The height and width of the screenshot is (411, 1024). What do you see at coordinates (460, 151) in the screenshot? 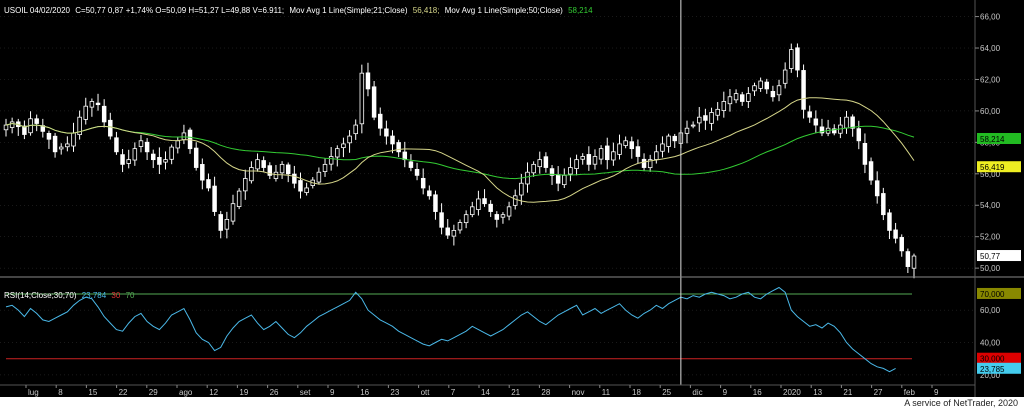
I see `ma50-line` at bounding box center [460, 151].